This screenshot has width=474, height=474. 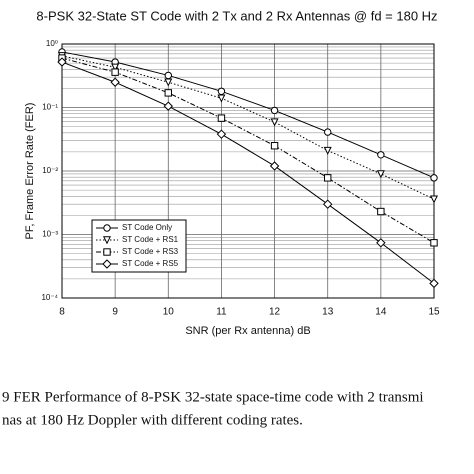 I want to click on x-tick-label: 10, so click(x=169, y=312).